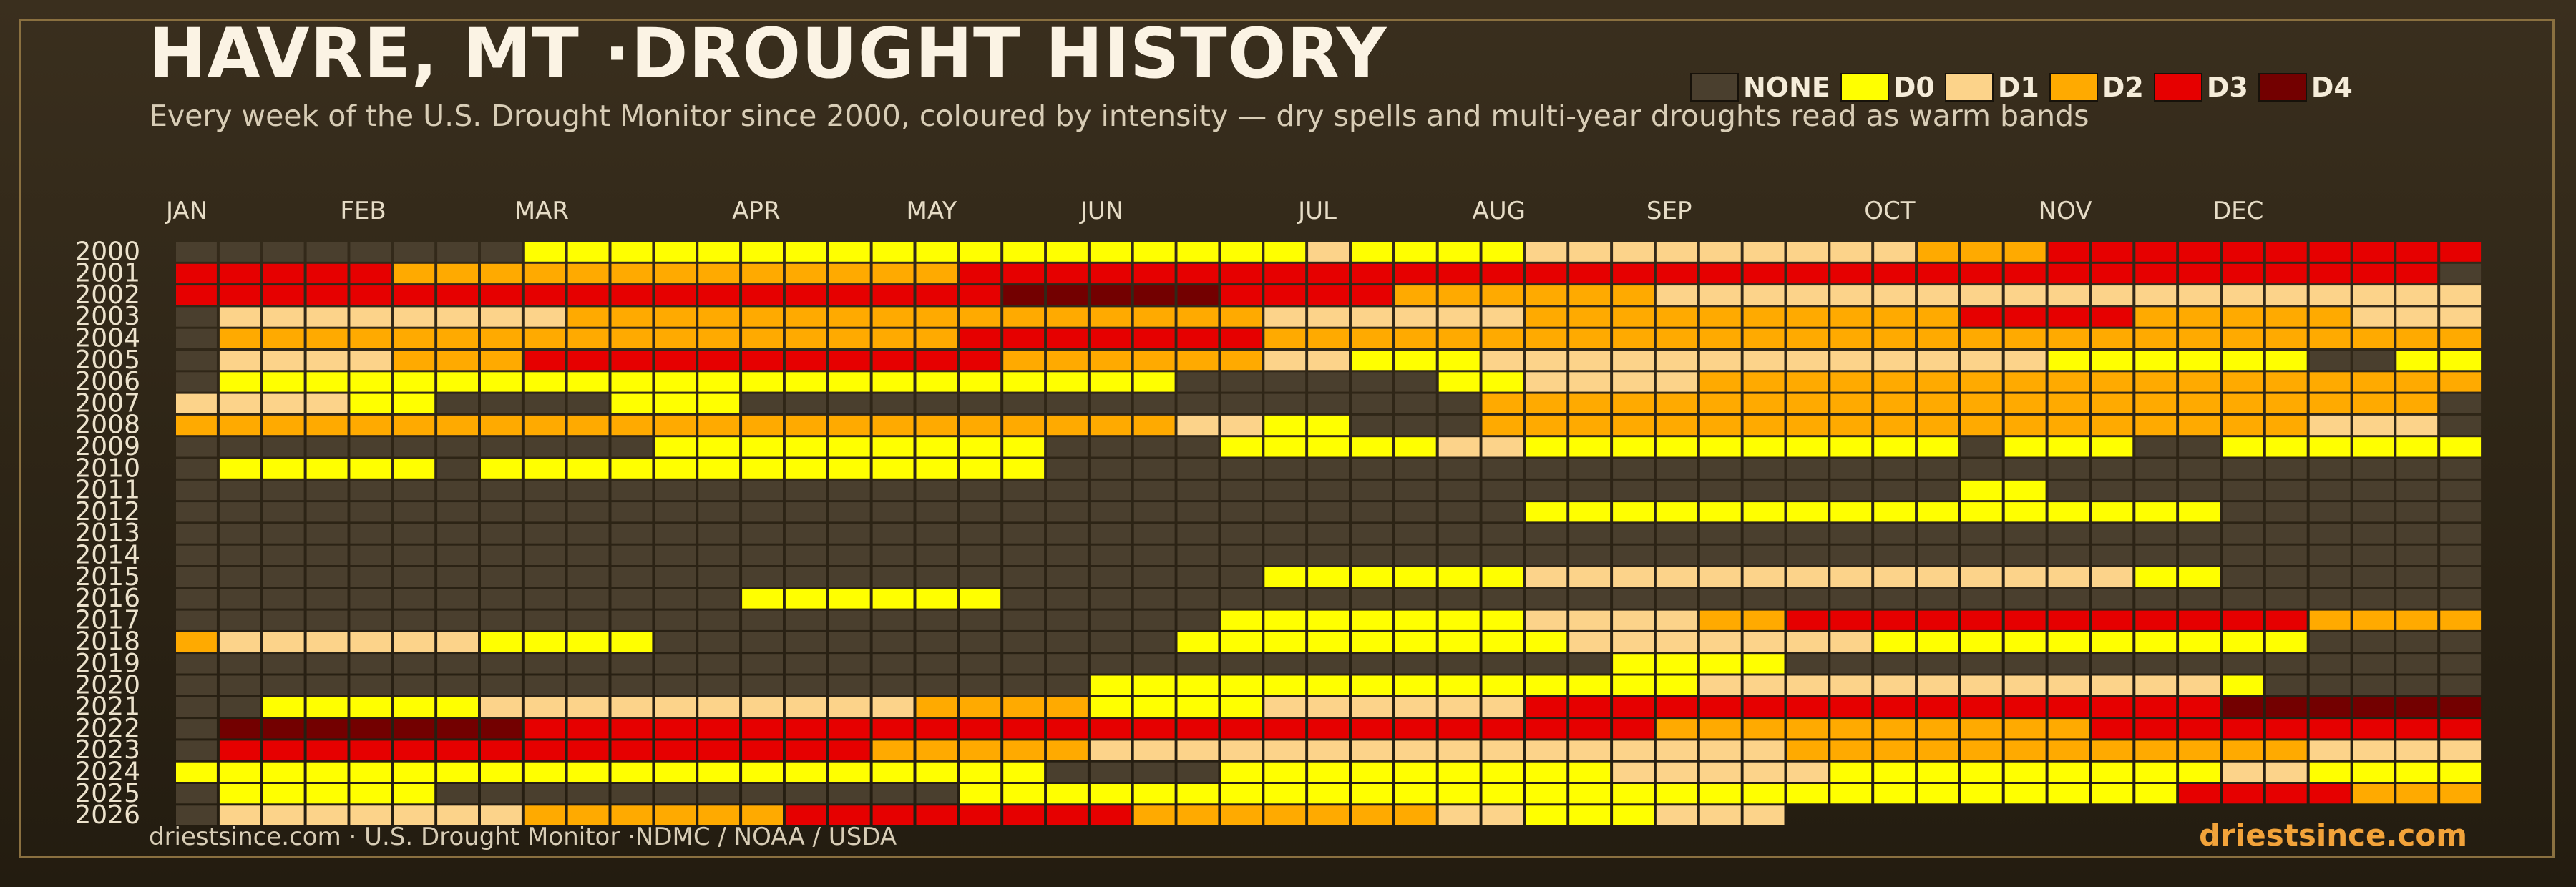 This screenshot has width=2576, height=887. I want to click on month-label-dec: DEC, so click(2237, 211).